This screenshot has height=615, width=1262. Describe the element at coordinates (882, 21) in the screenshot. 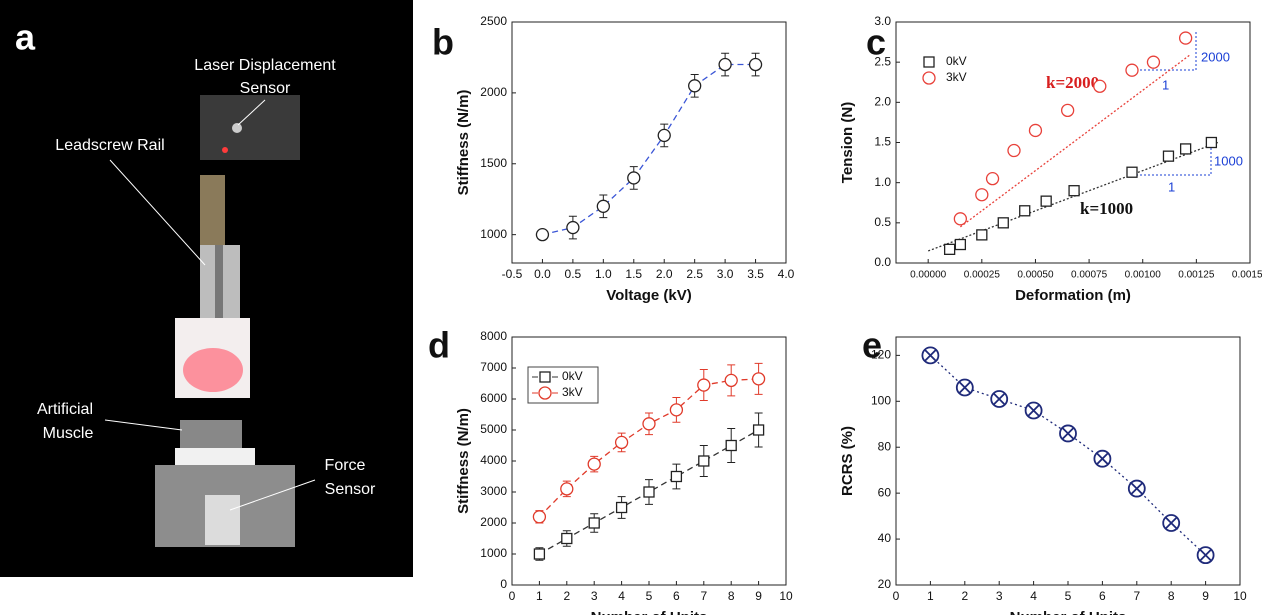

I see `y-tick-label: 3.0` at that location.